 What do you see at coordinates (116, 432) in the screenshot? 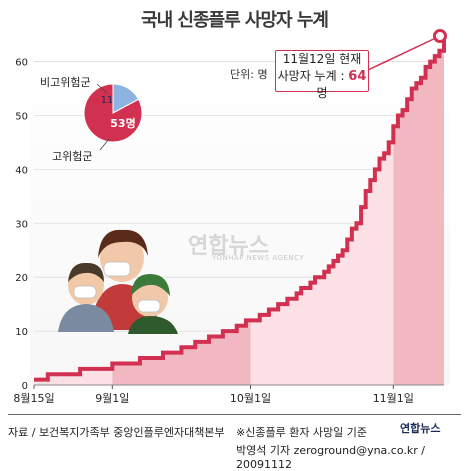
I see `source-text: 자료 / 보건복지가족부 중앙인플루엔자대책본부` at bounding box center [116, 432].